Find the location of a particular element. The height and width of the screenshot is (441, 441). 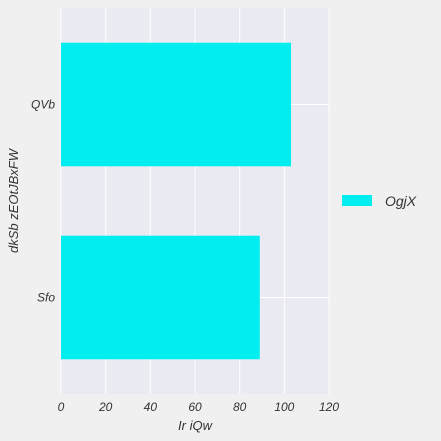

x-tick-labels: 0 20 40 60 80 100 120 is located at coordinates (199, 407).